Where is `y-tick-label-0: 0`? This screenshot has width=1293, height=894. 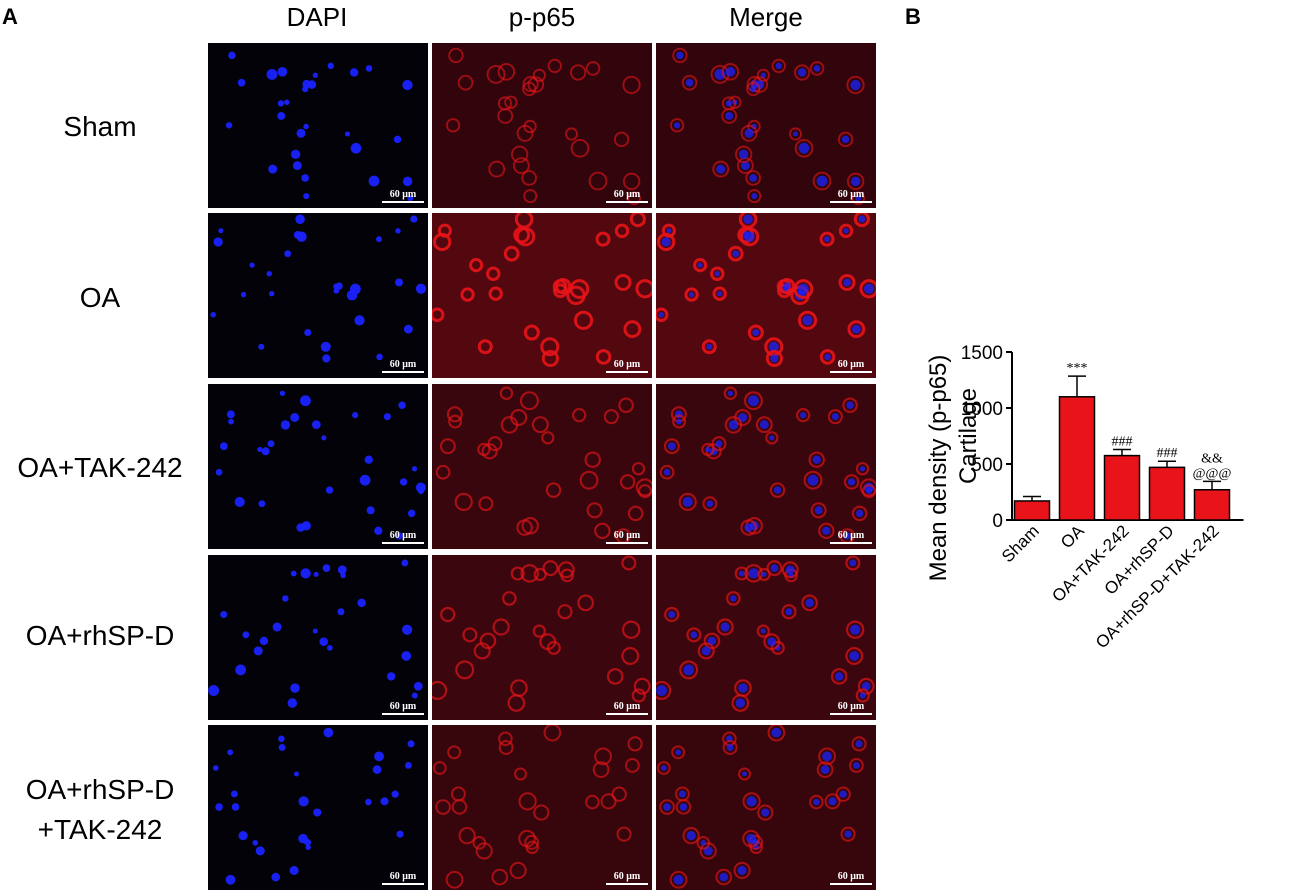 y-tick-label-0: 0 is located at coordinates (997, 521).